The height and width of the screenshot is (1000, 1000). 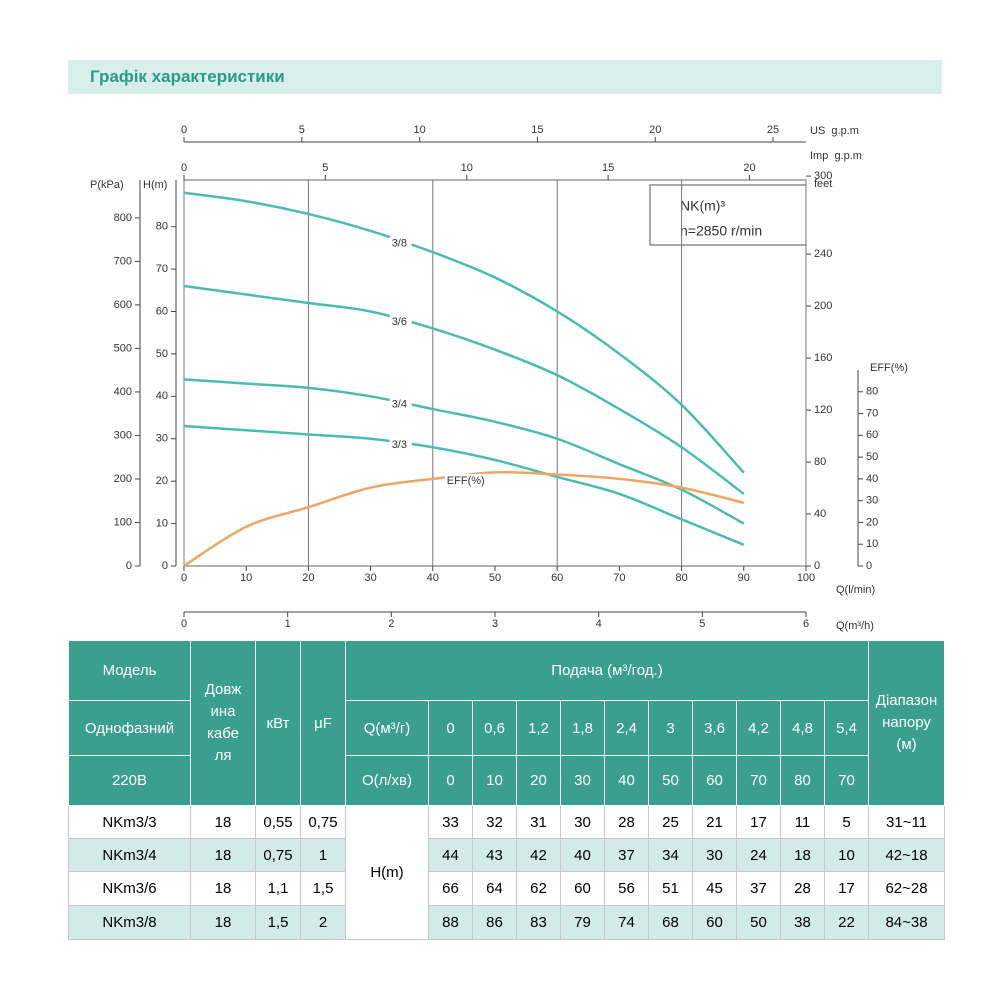 I want to click on table-cell: H(m), so click(x=387, y=872).